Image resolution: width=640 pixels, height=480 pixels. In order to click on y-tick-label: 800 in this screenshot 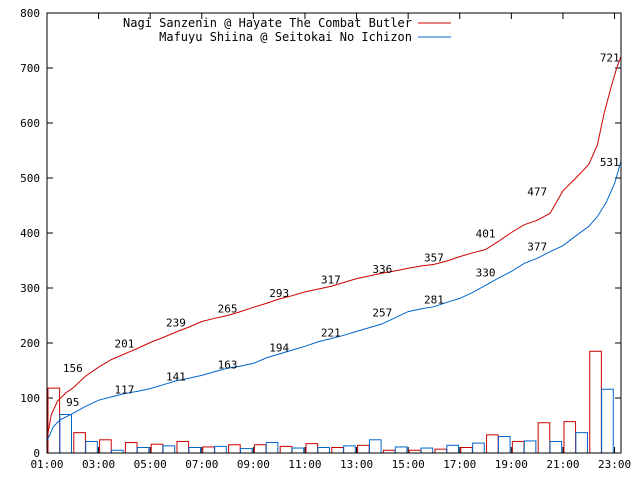, I will do `click(30, 13)`.